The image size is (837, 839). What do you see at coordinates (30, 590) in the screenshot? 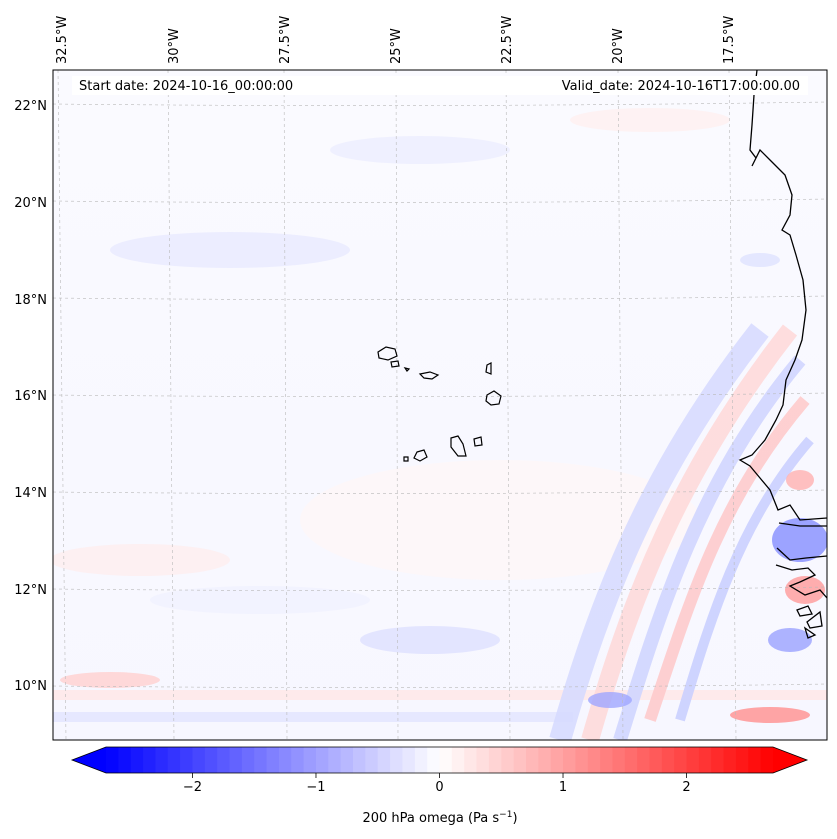
I see `lat-label: 12°N` at bounding box center [30, 590].